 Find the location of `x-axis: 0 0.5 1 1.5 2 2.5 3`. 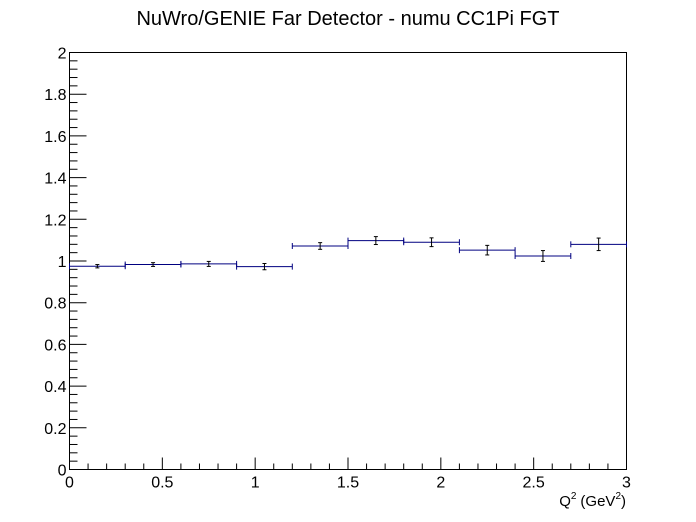

x-axis: 0 0.5 1 1.5 2 2.5 3 is located at coordinates (348, 474).